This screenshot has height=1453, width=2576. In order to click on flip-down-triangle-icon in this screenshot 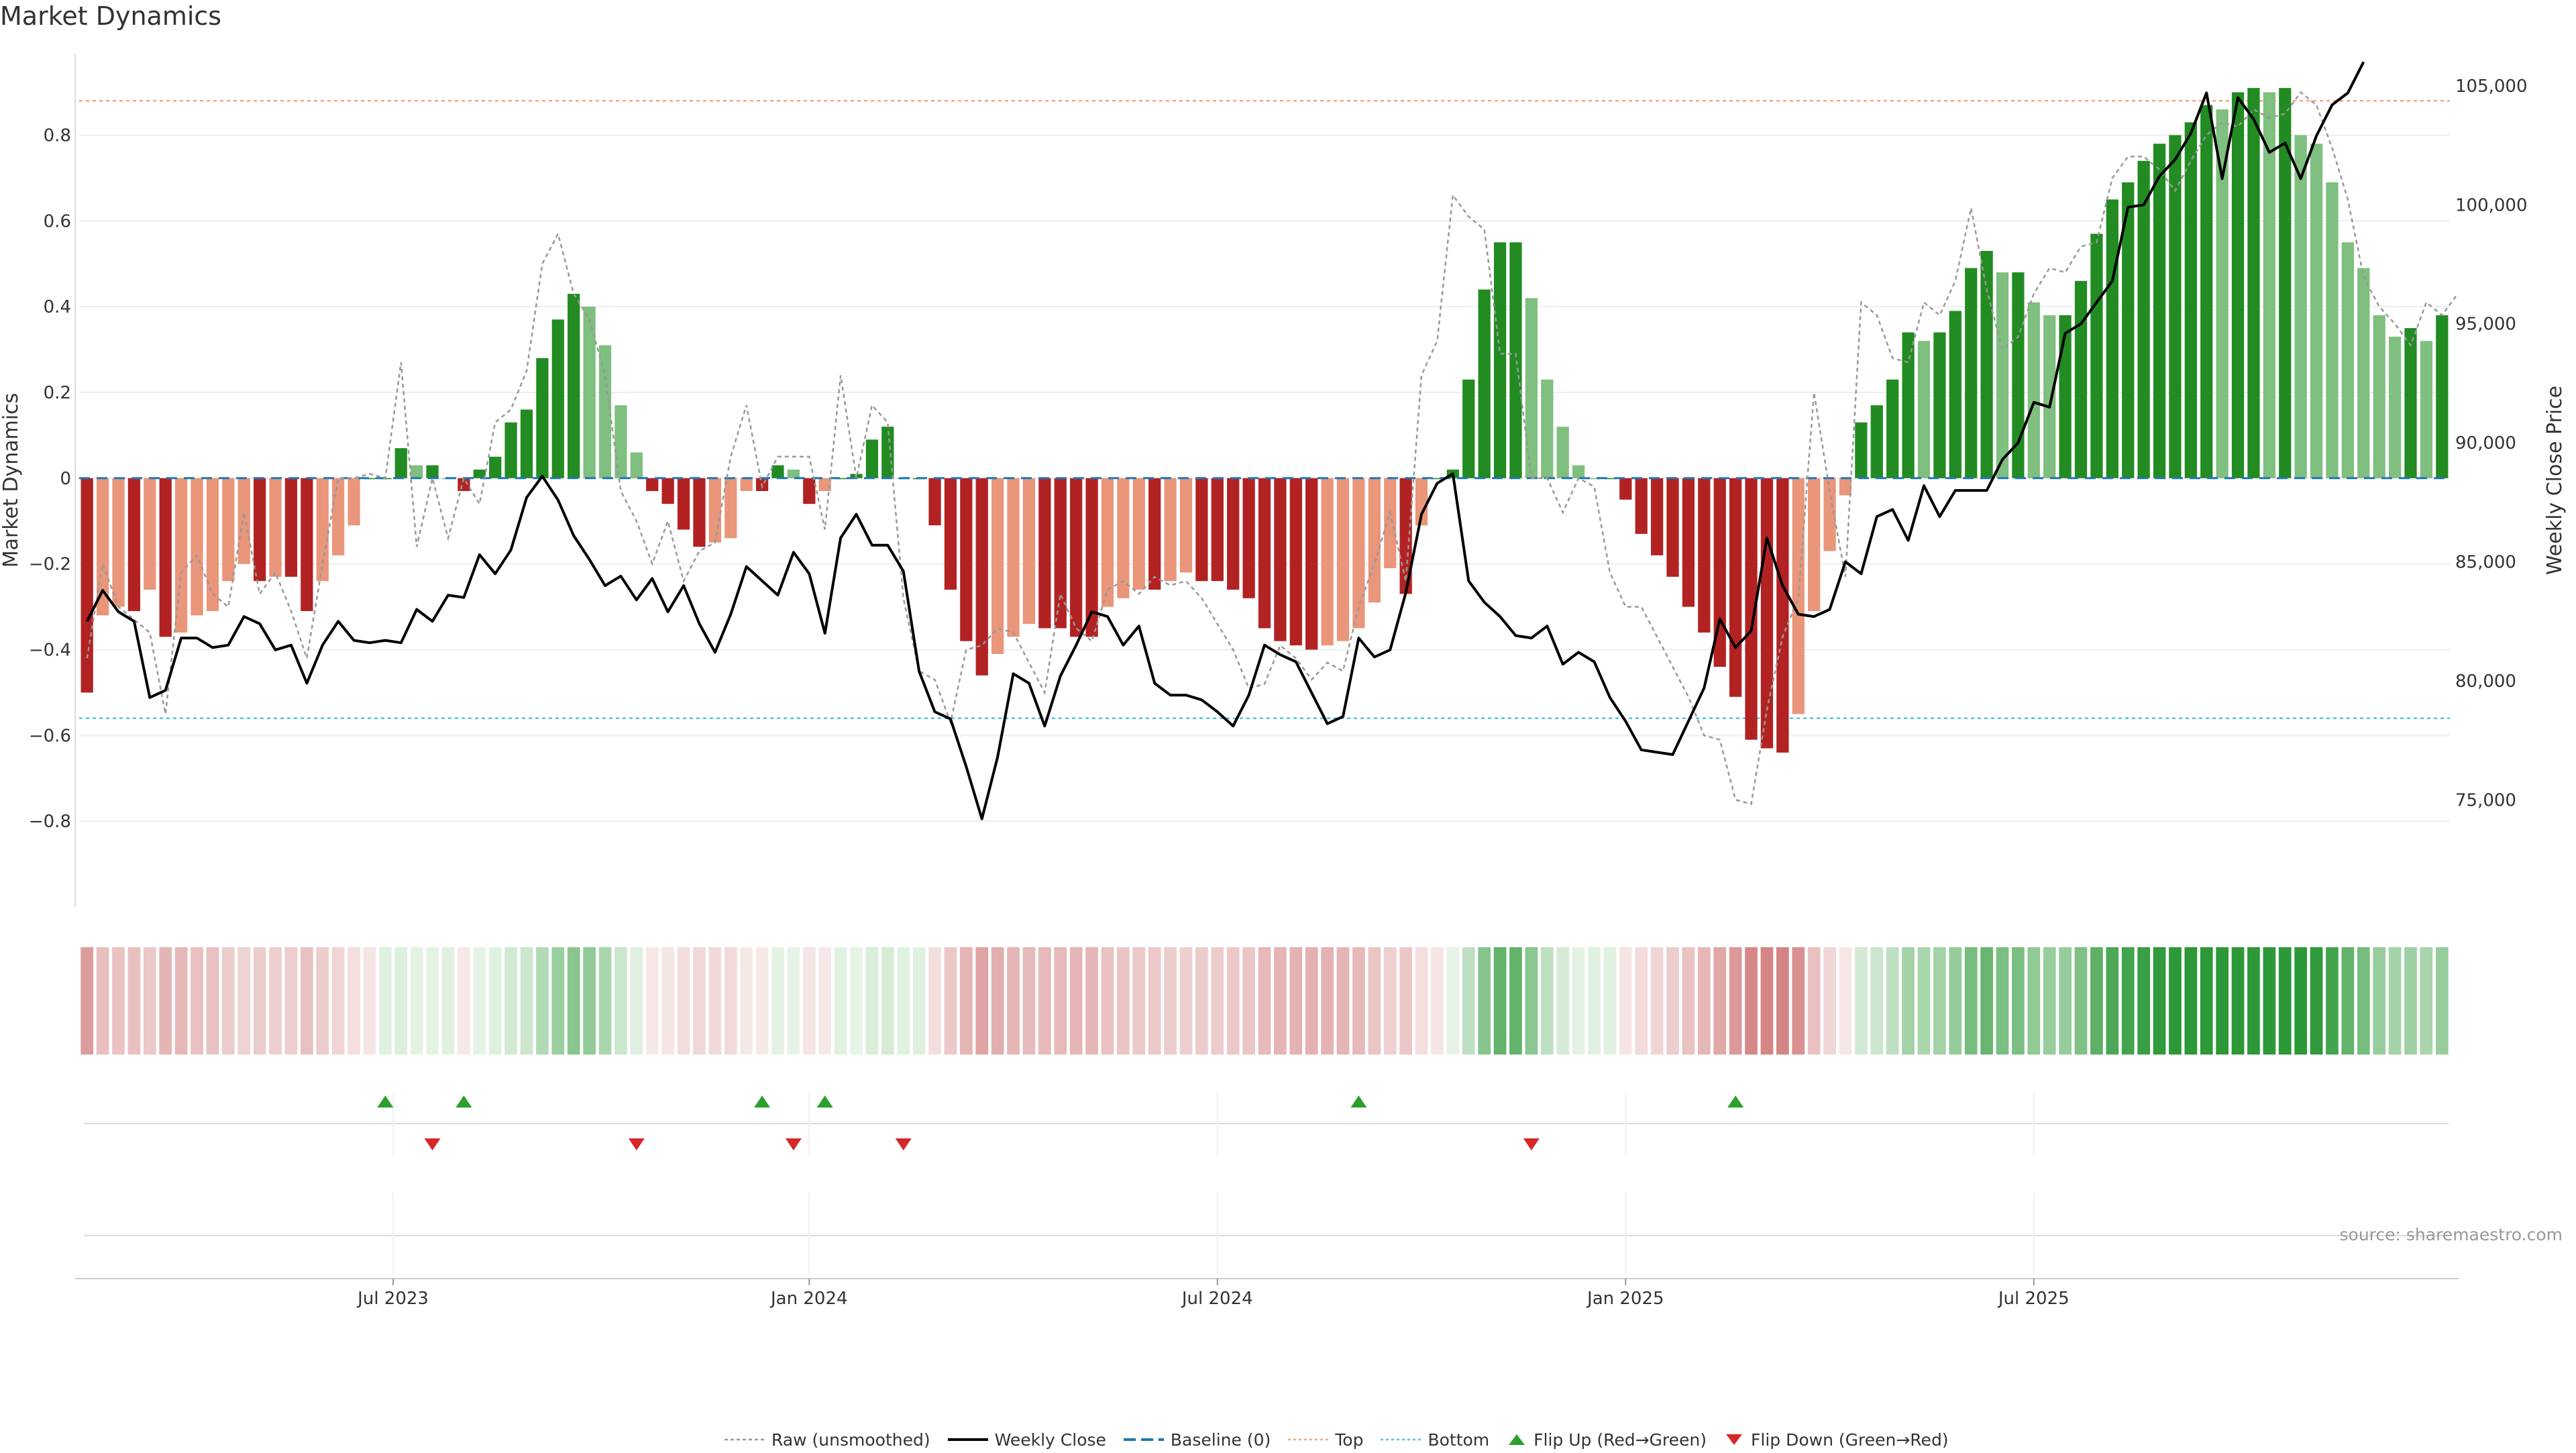, I will do `click(1734, 1440)`.